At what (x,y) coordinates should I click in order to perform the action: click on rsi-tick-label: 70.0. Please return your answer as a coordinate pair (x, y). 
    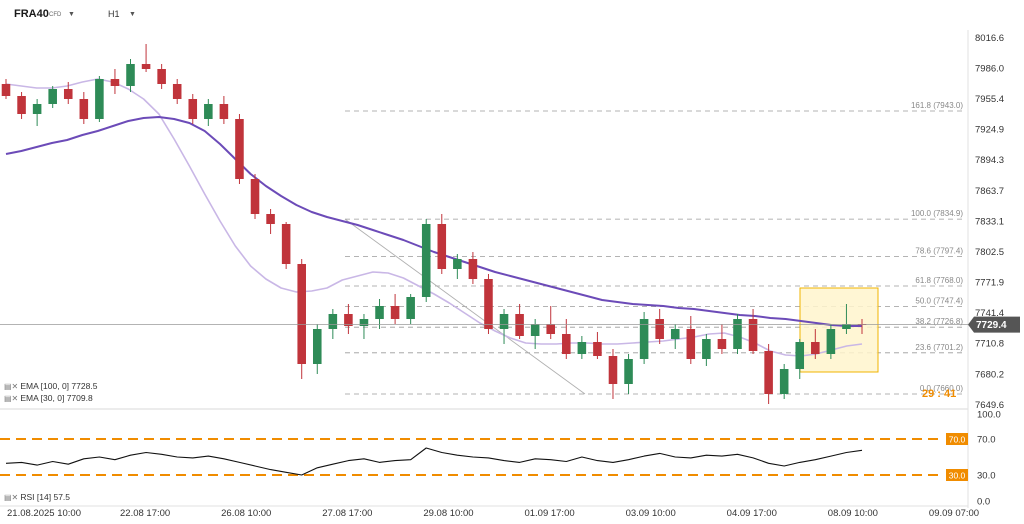
    Looking at the image, I should click on (986, 440).